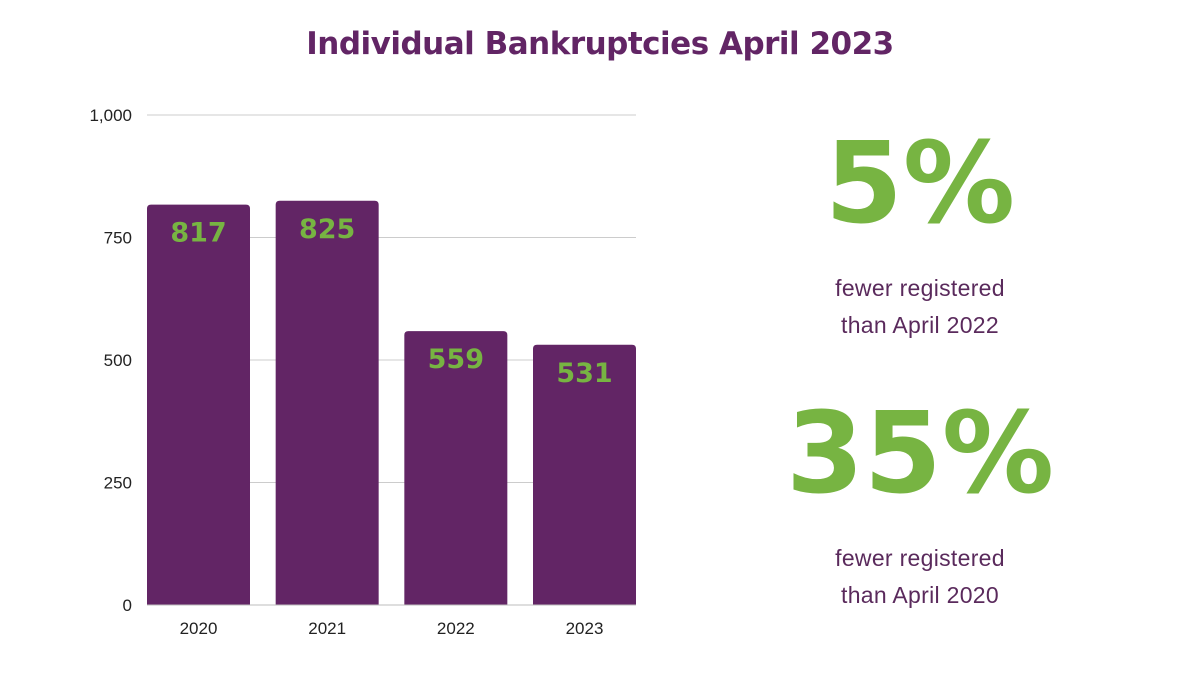  I want to click on stat-description: fewer registered than April 2022, so click(920, 307).